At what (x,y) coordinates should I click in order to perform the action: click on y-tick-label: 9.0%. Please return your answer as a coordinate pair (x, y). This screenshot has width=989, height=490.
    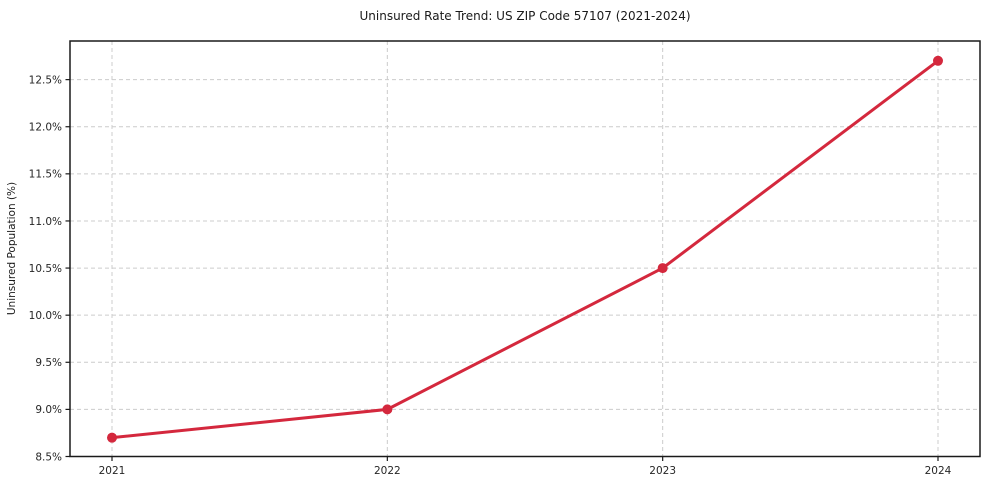
    Looking at the image, I should click on (48, 410).